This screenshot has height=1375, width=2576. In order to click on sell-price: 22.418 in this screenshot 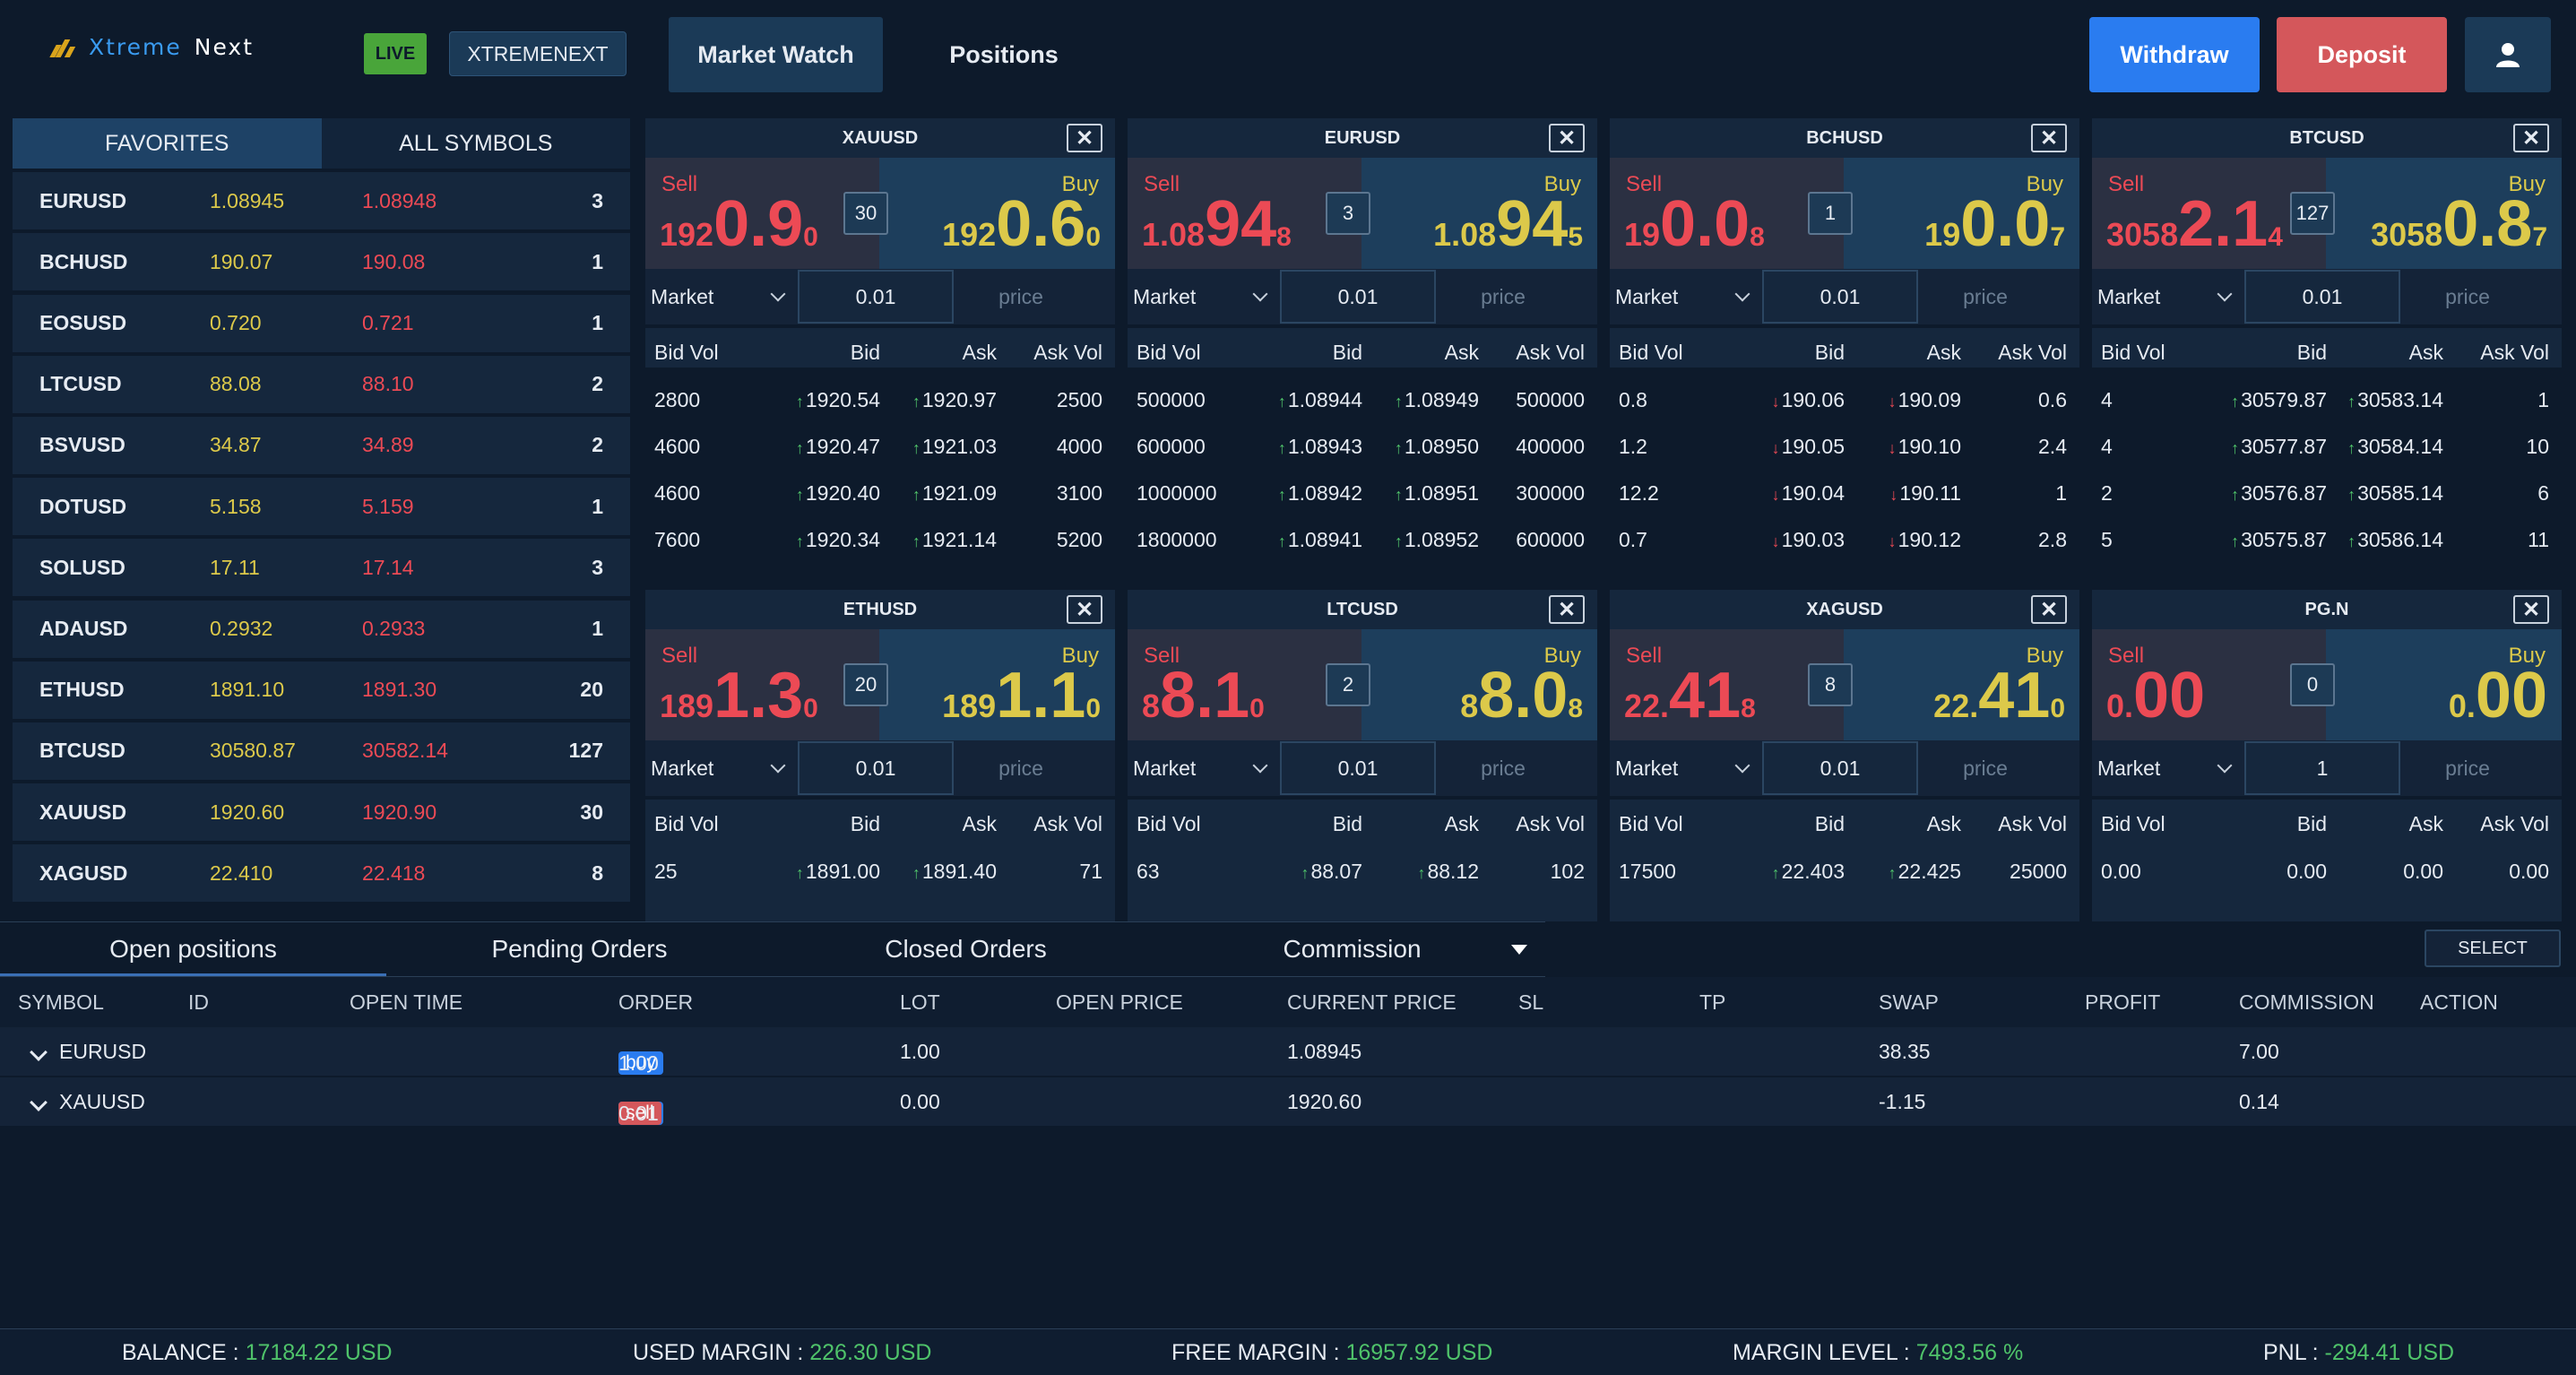, I will do `click(1690, 695)`.